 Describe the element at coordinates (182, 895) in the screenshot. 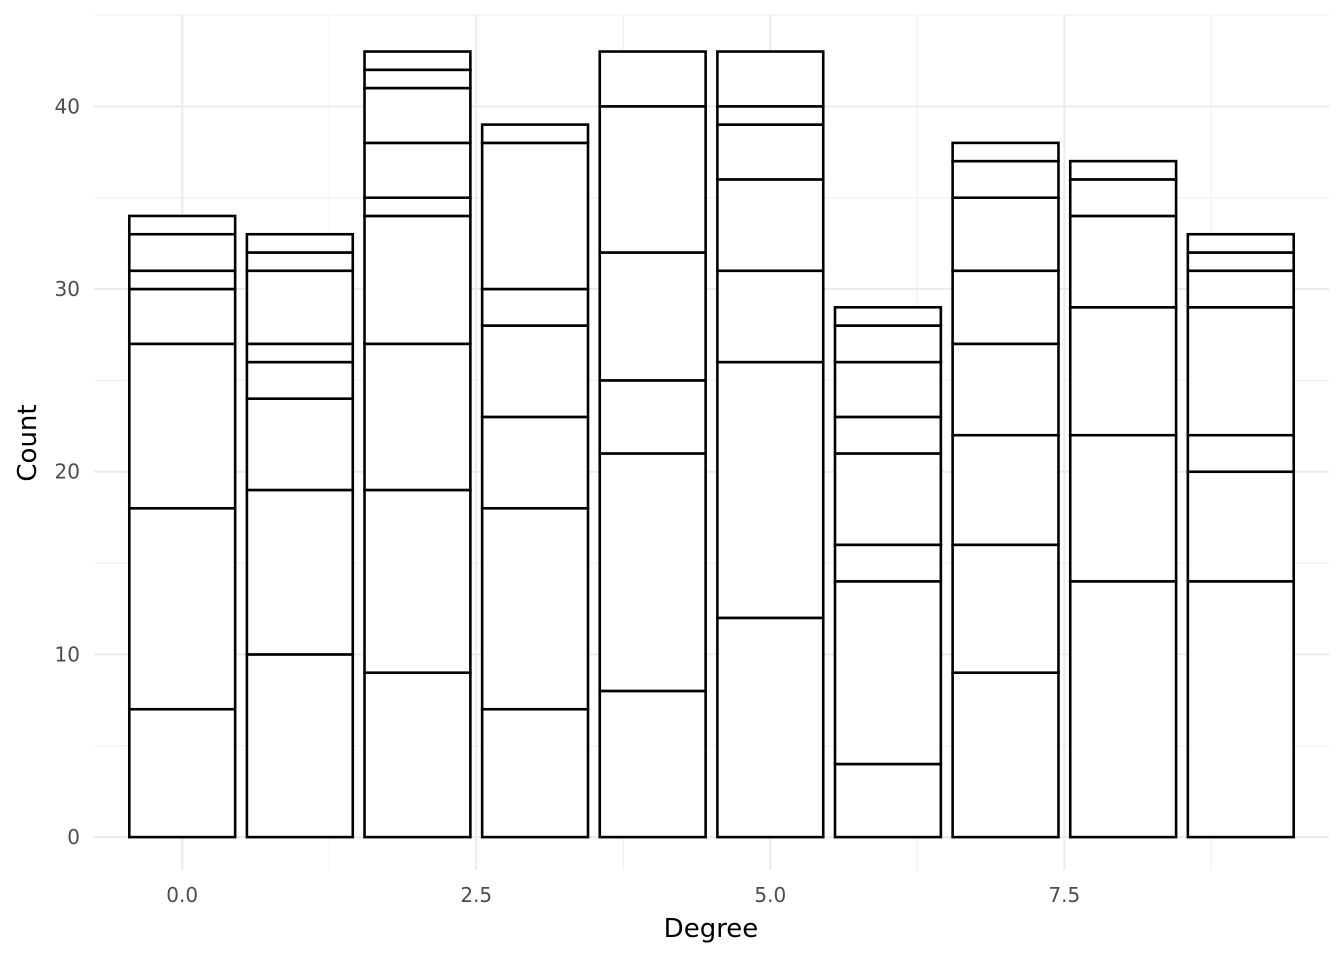

I see `x-tick-label: 0.0` at that location.